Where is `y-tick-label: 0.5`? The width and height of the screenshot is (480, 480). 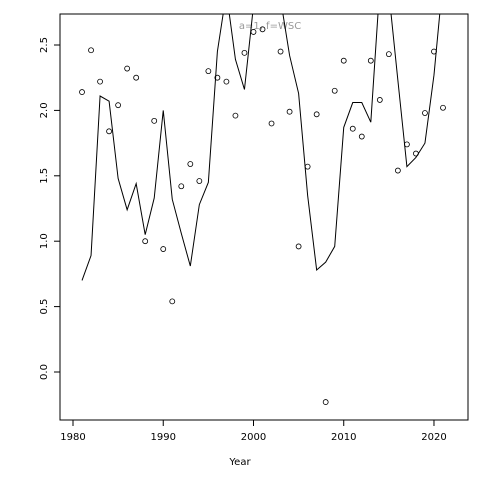 y-tick-label: 0.5 is located at coordinates (44, 307).